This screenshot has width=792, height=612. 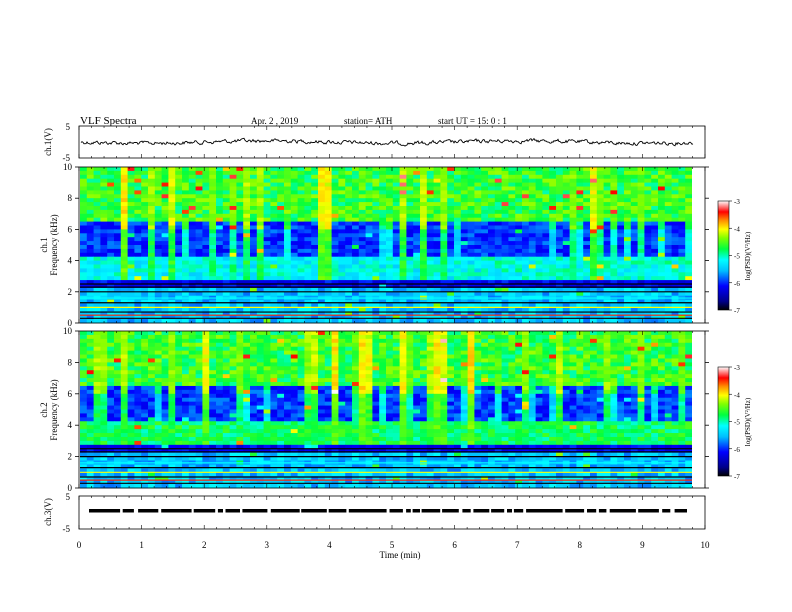 What do you see at coordinates (68, 167) in the screenshot?
I see `ch1-spec-ytick-10: 10` at bounding box center [68, 167].